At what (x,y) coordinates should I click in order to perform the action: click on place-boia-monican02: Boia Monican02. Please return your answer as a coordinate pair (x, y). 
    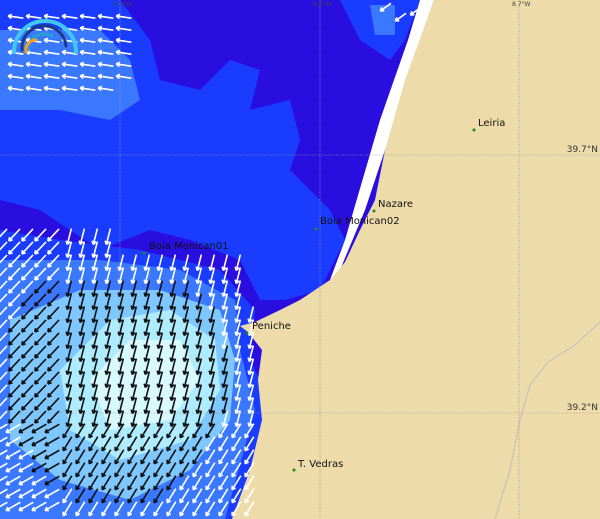
    Looking at the image, I should click on (360, 221).